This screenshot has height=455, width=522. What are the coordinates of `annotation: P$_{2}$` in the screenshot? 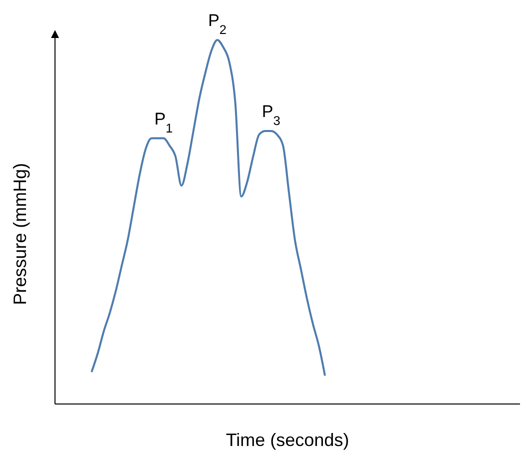 It's located at (217, 23).